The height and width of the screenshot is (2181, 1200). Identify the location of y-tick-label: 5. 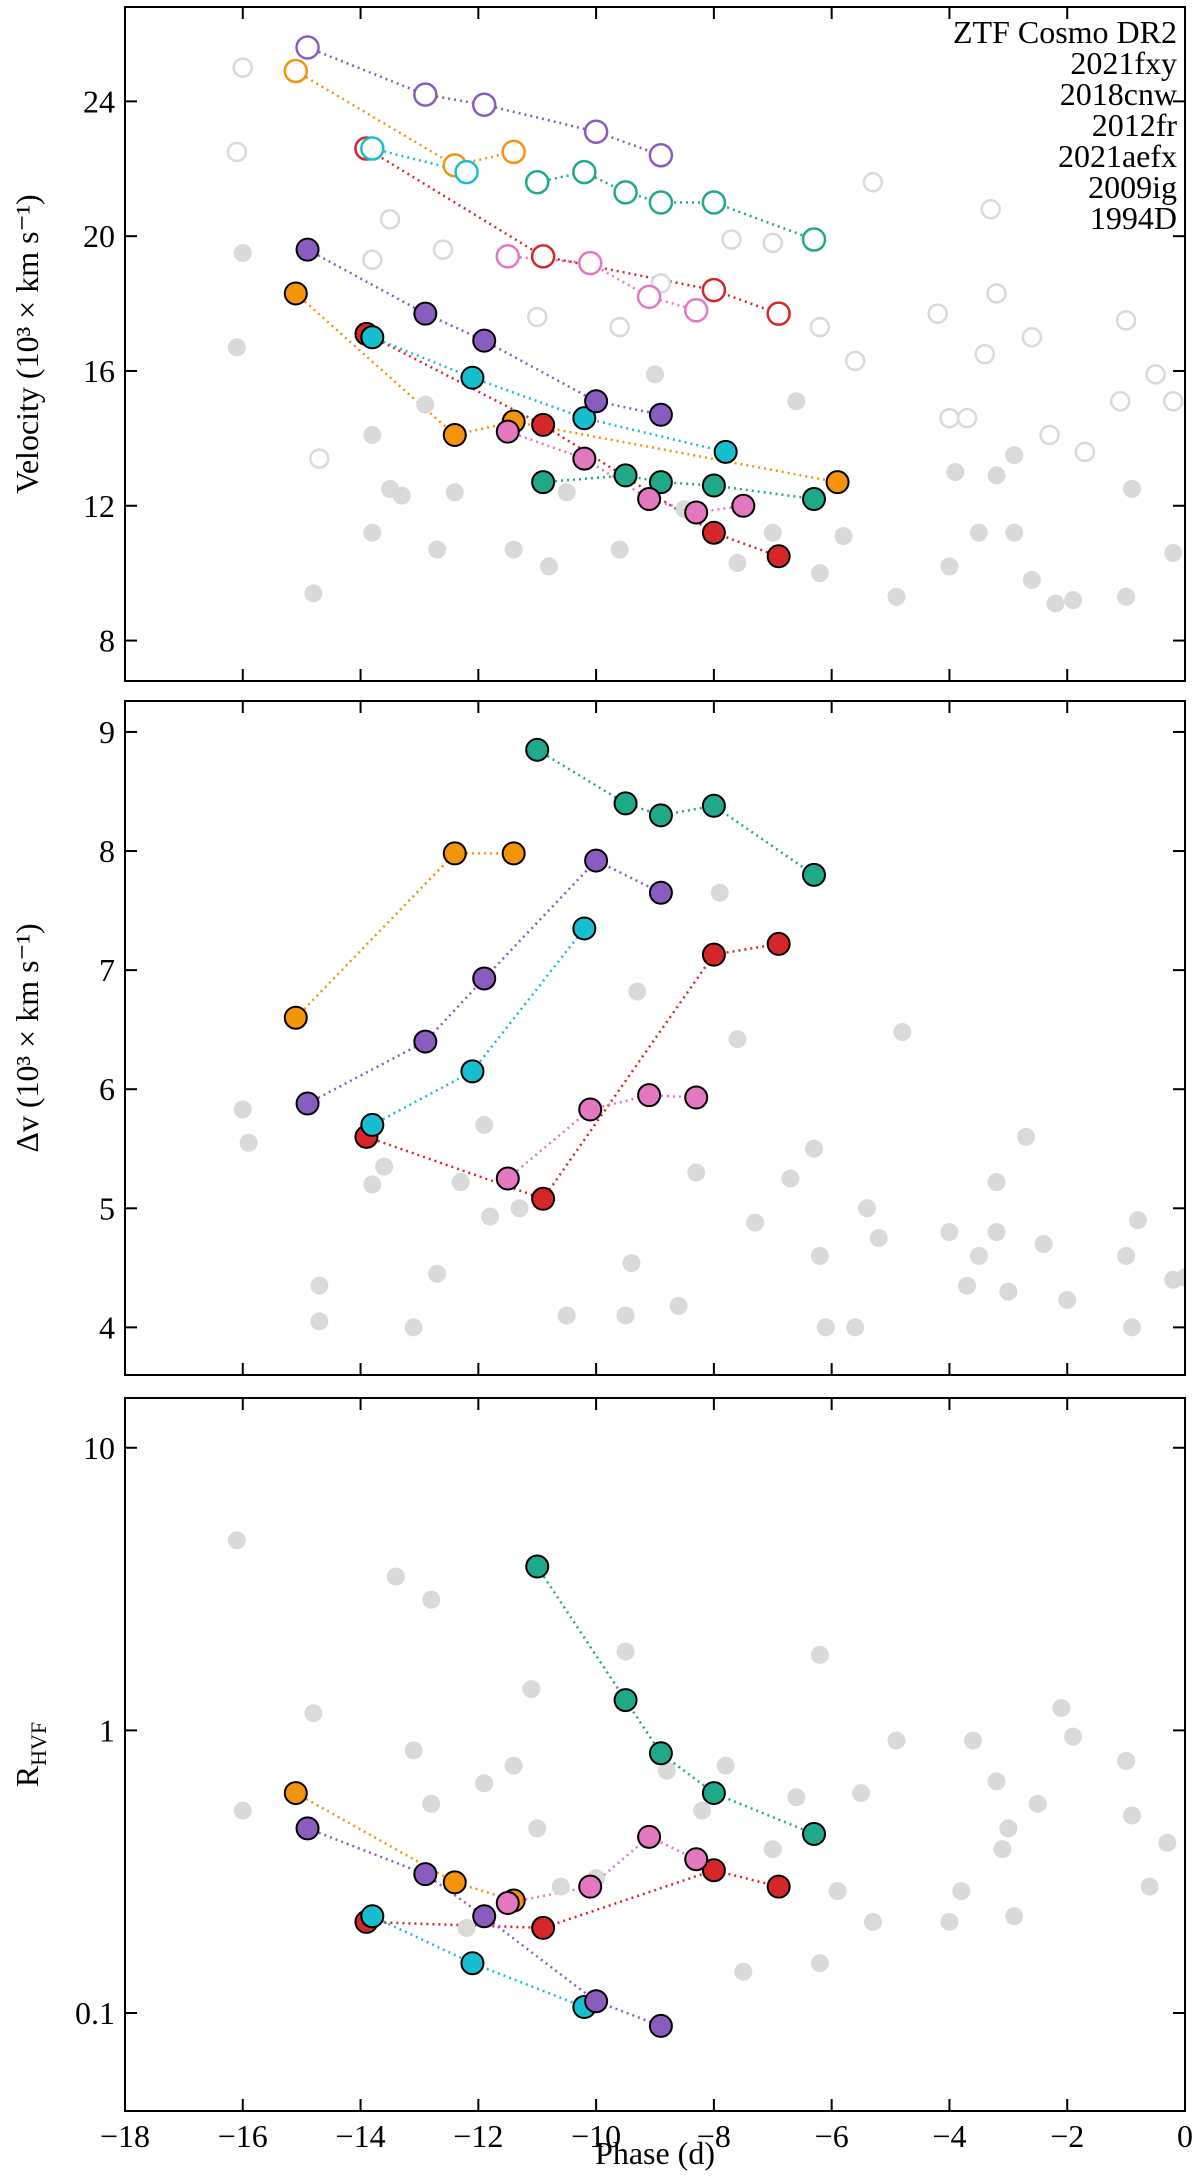
(107, 1208).